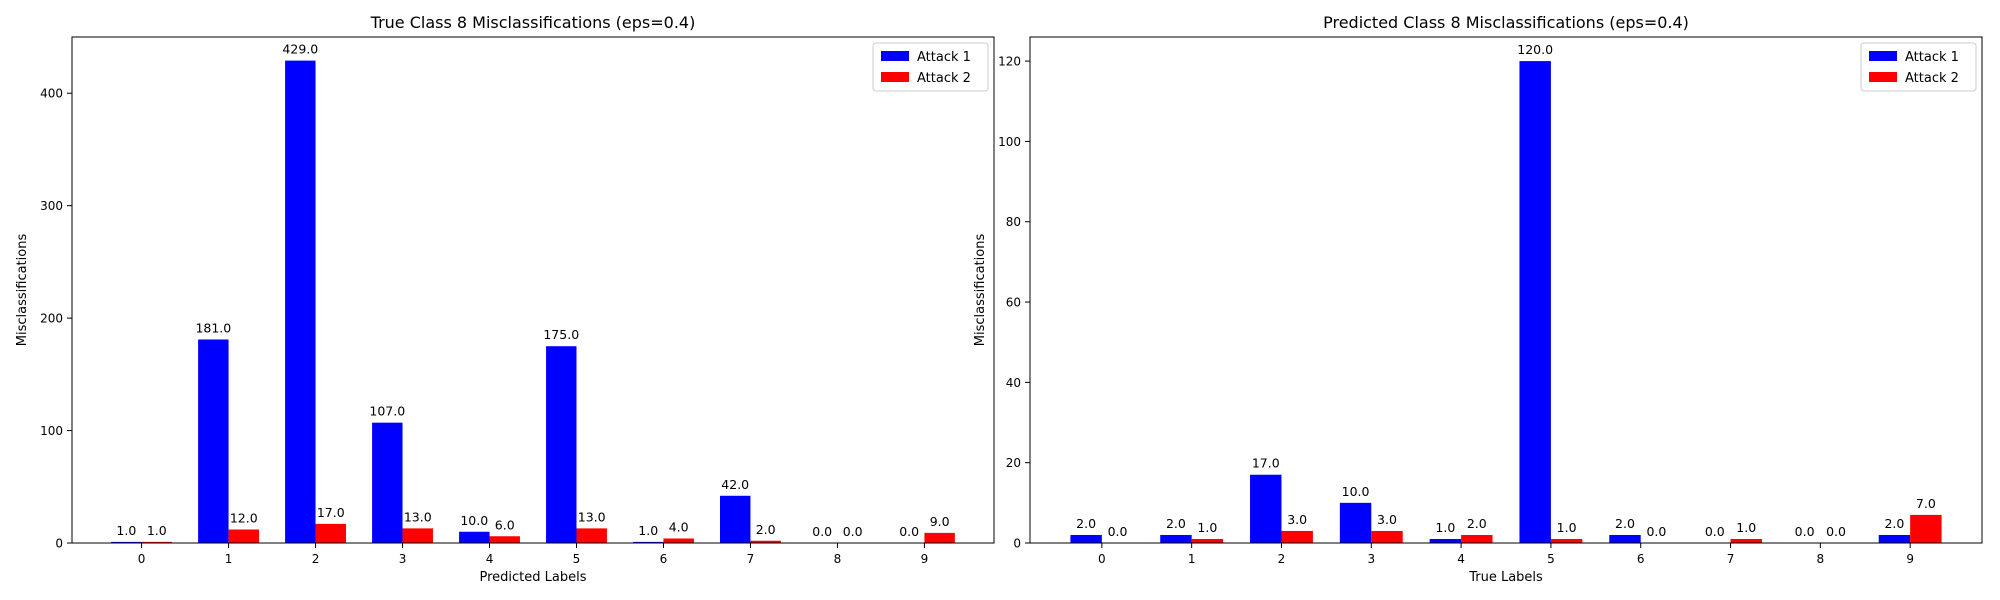  I want to click on y-axis-label: Misclassifications, so click(22, 290).